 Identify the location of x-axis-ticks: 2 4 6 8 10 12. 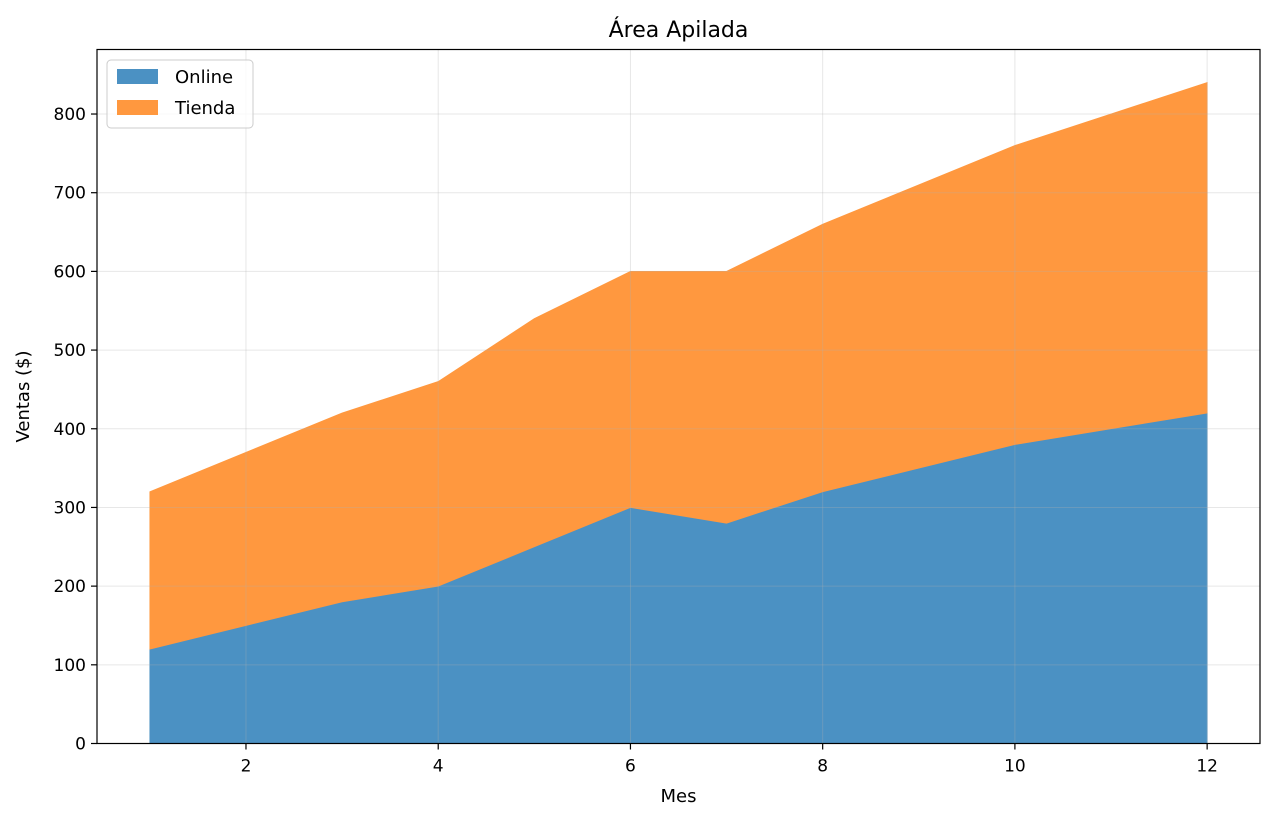
(729, 760).